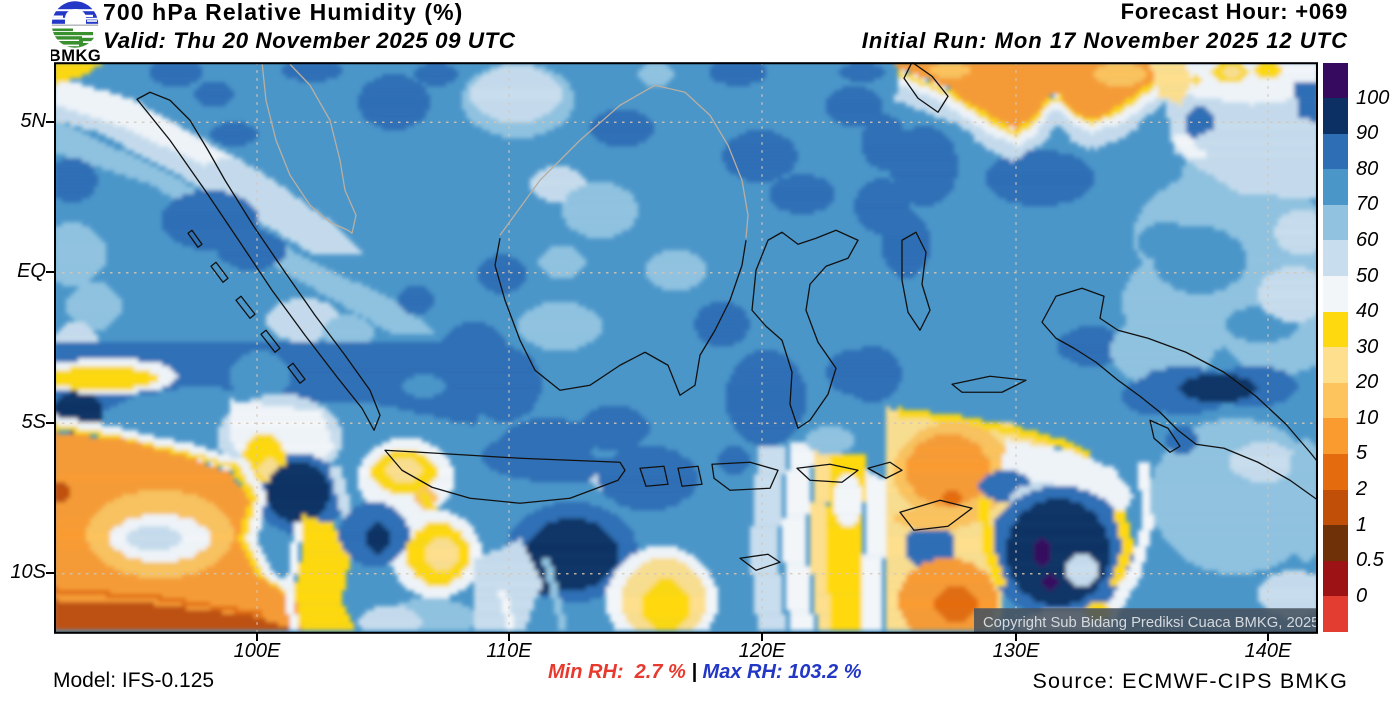 The height and width of the screenshot is (709, 1400). What do you see at coordinates (76, 55) in the screenshot?
I see `svg-text: BMKG` at bounding box center [76, 55].